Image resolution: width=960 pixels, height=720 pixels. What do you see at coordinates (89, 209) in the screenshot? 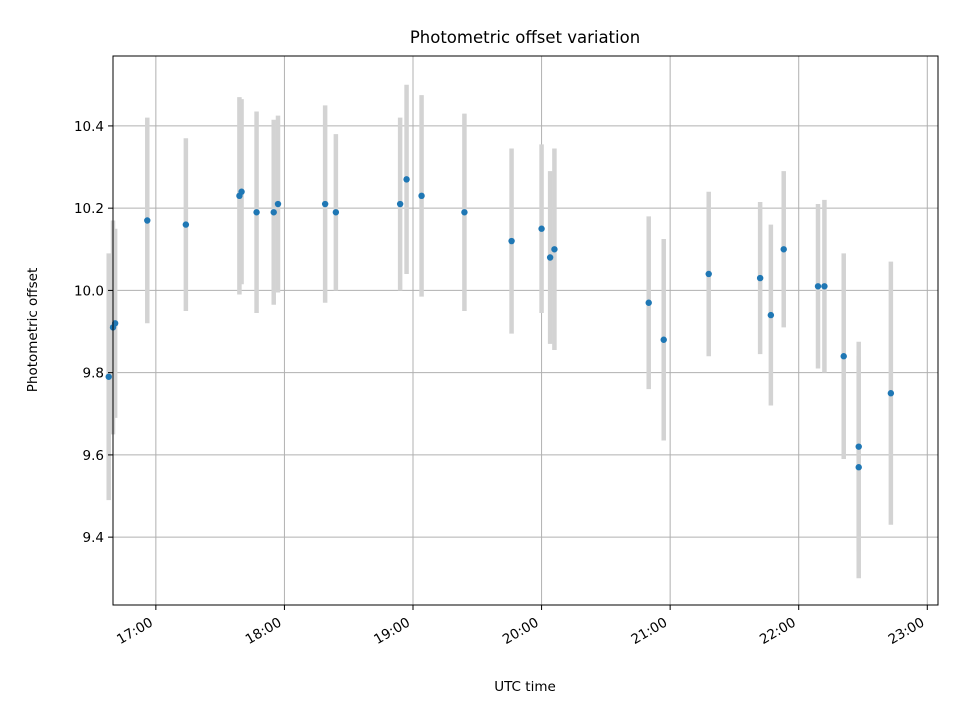
I see `y-tick-label: 10.2` at bounding box center [89, 209].